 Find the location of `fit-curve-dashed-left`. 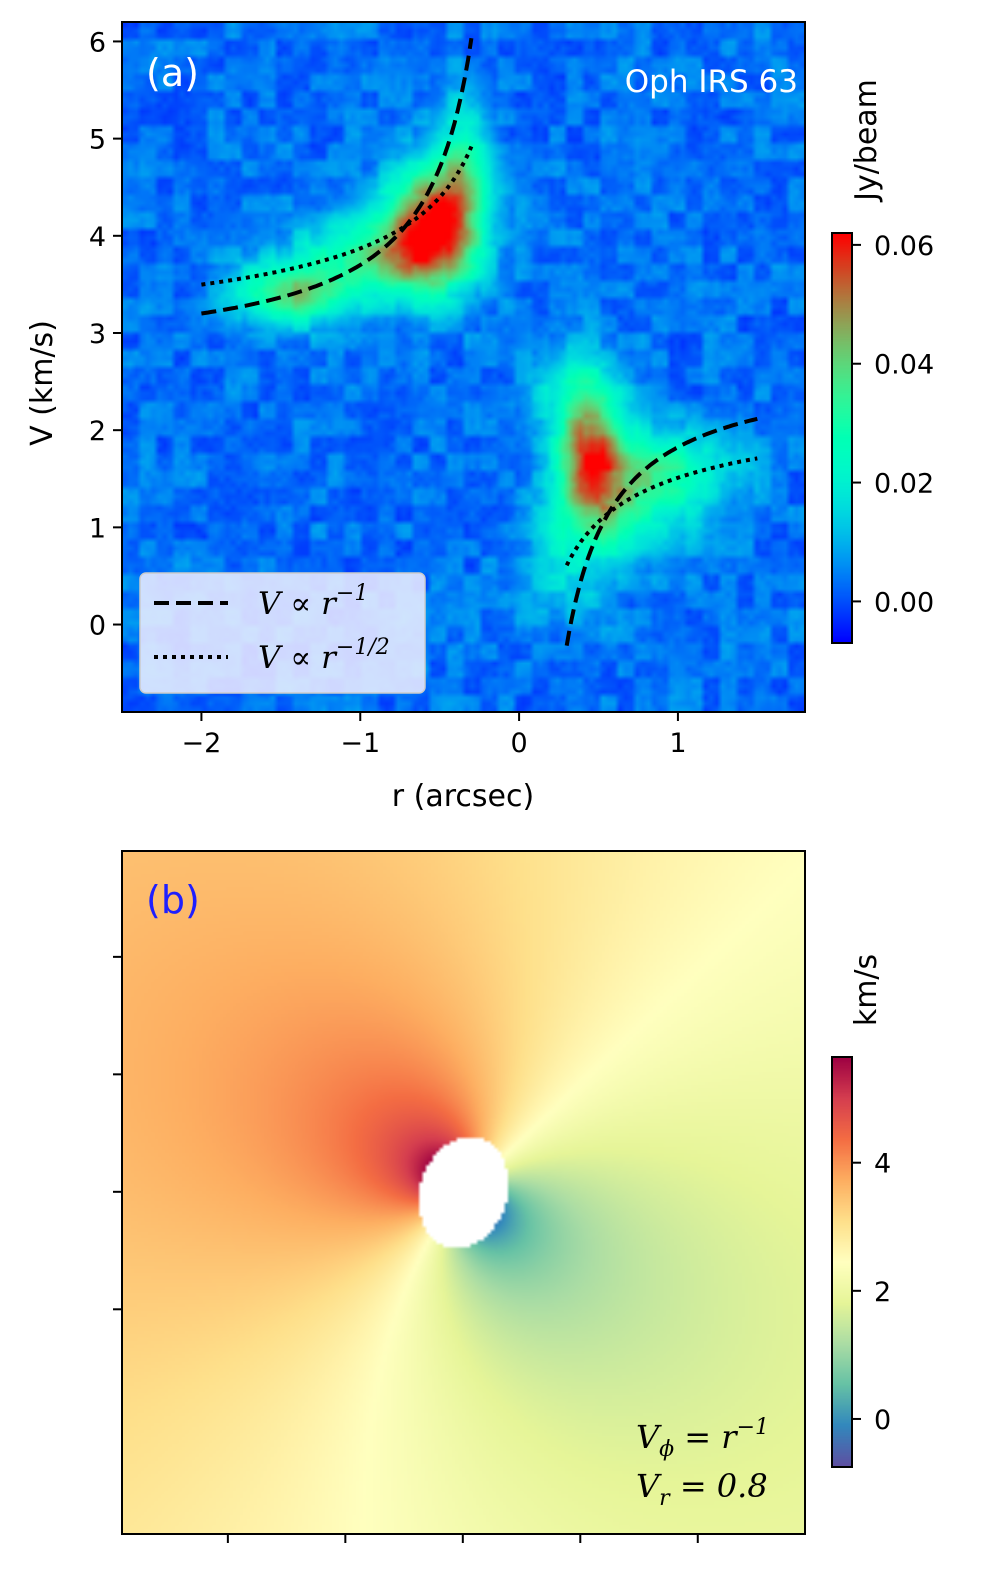

fit-curve-dashed-left is located at coordinates (337, 176).